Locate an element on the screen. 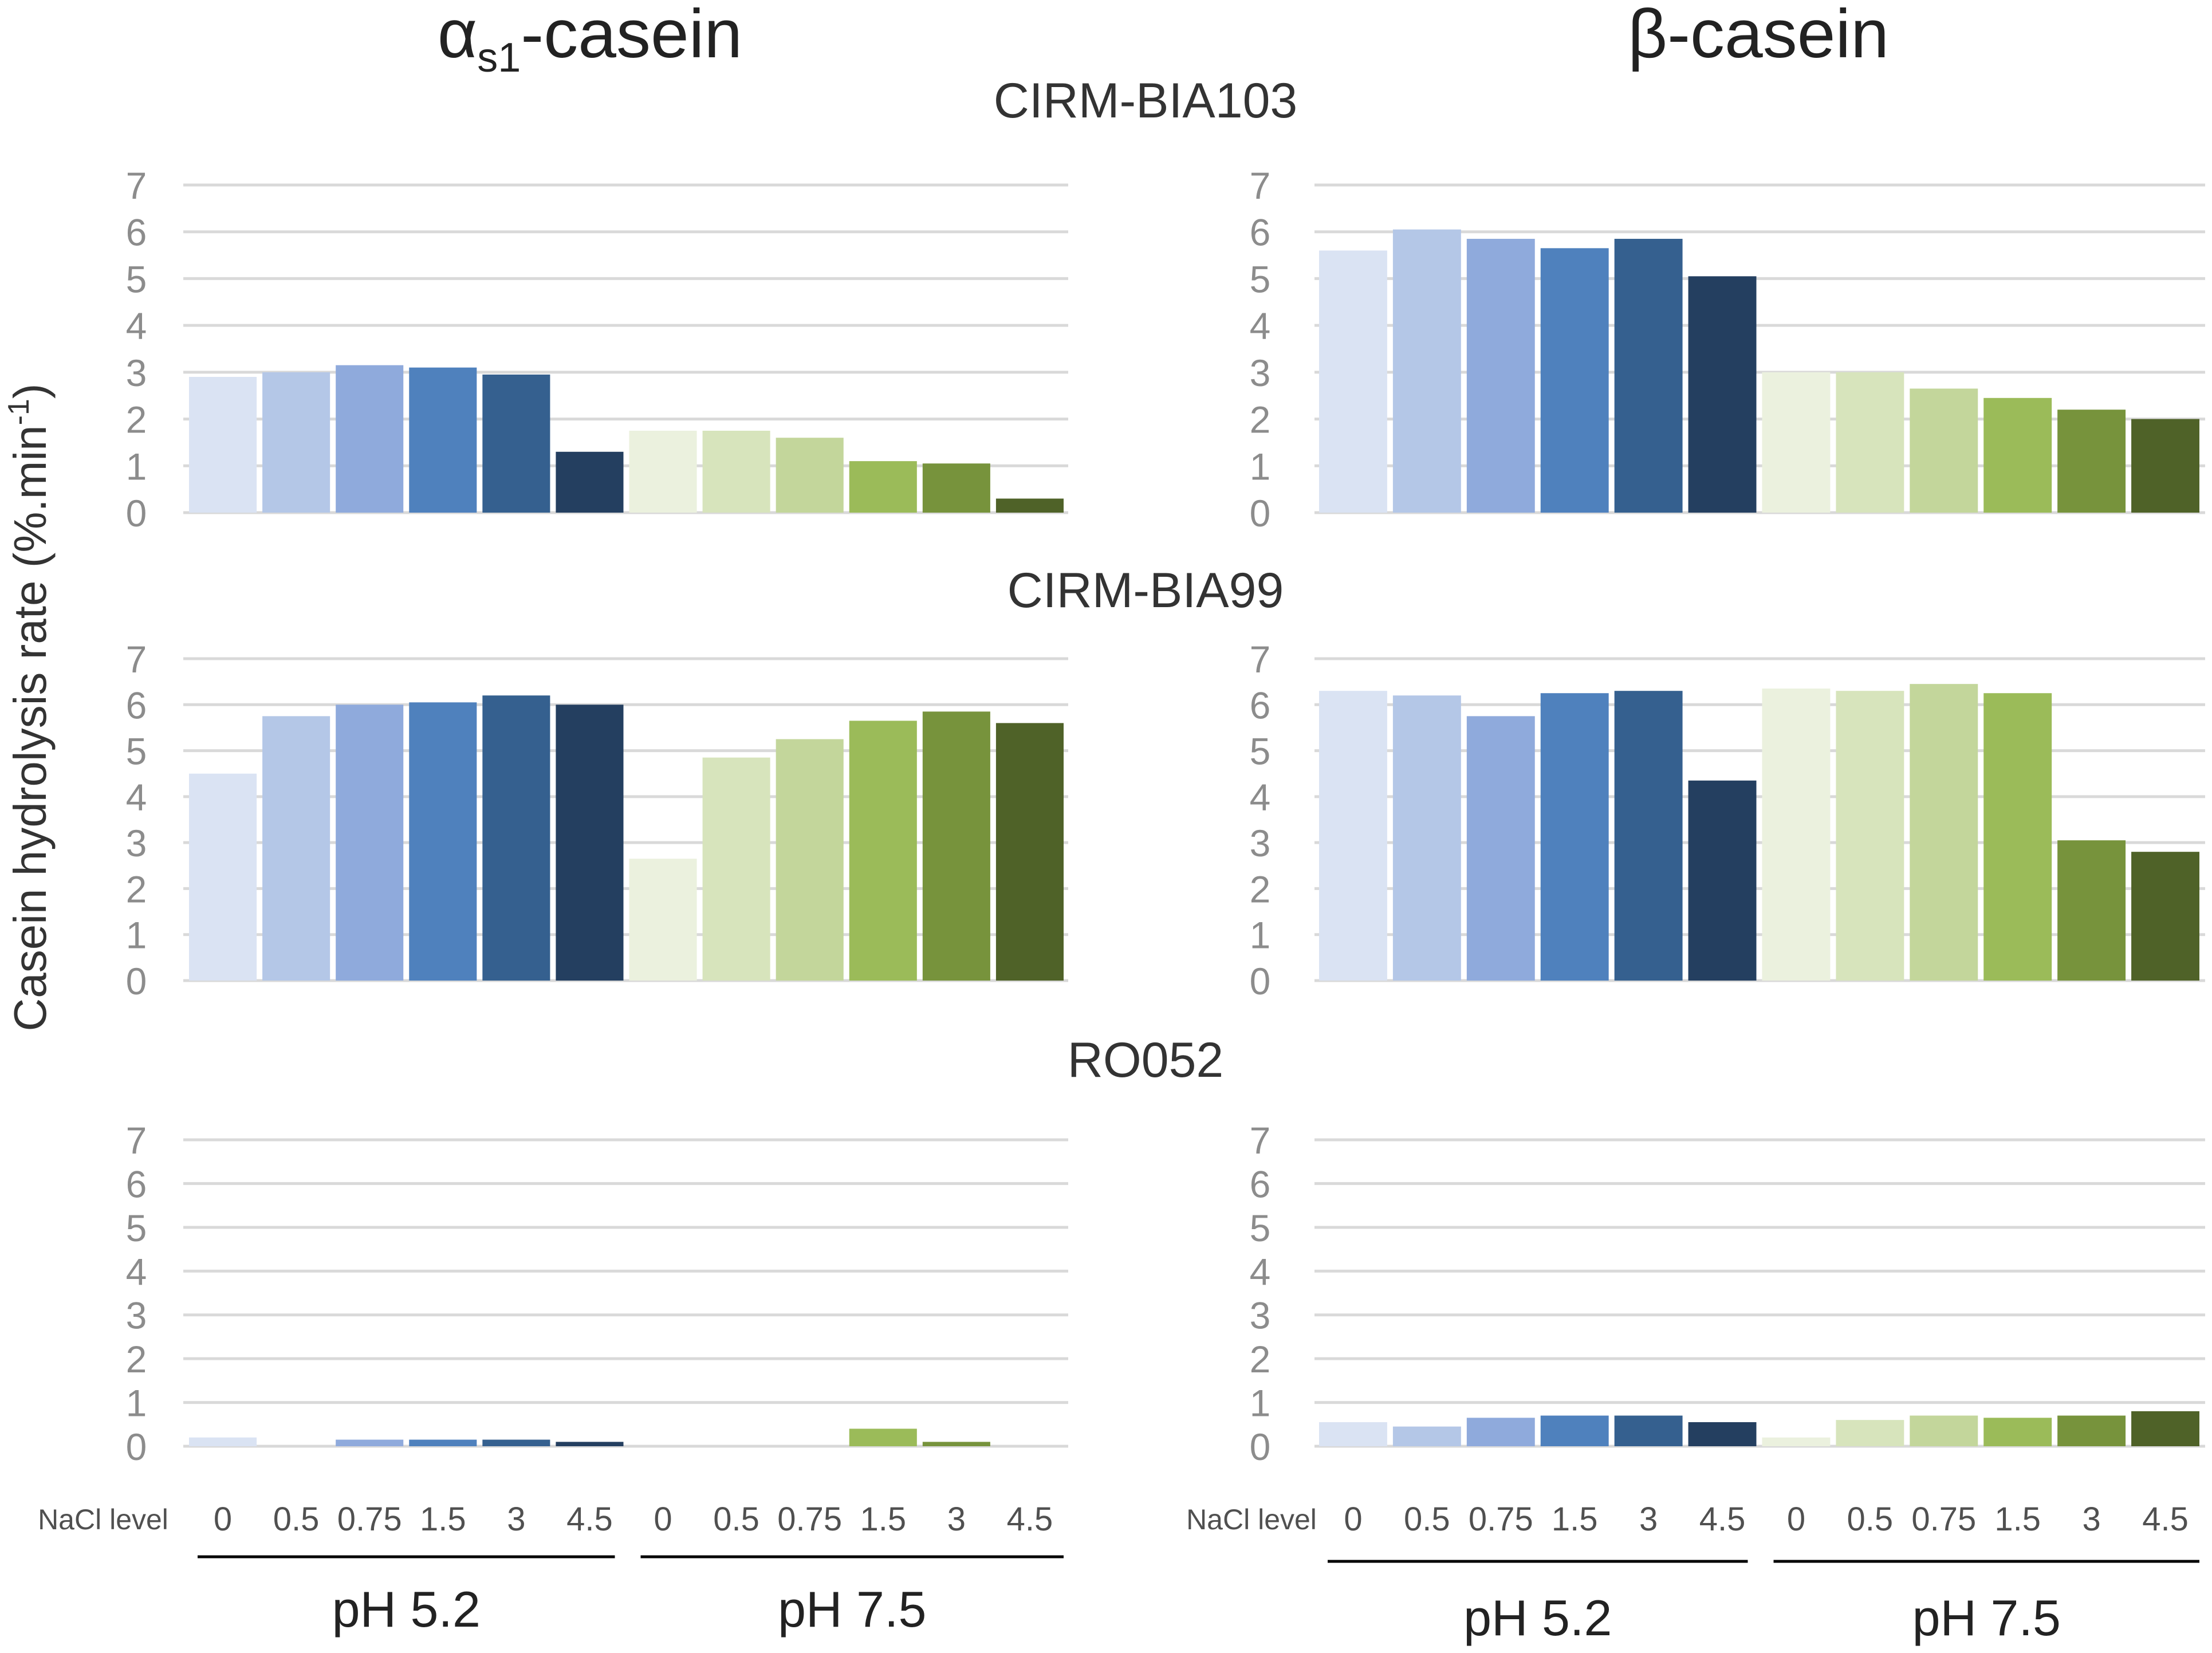 The image size is (2212, 1653). y-axis-label-close: ) is located at coordinates (31, 391).